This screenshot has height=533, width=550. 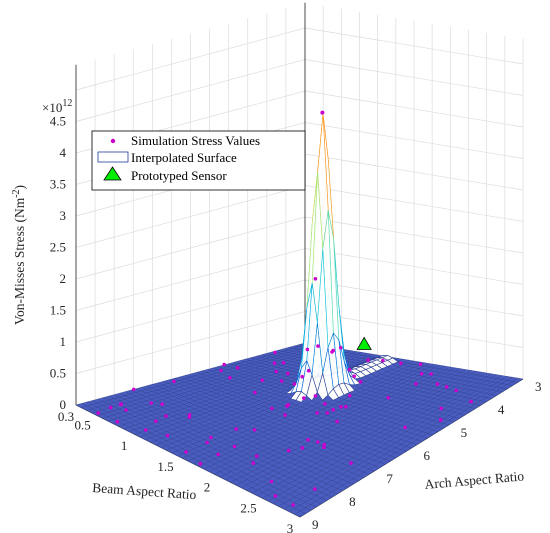 I want to click on z-tick-label: 3, so click(x=63, y=215).